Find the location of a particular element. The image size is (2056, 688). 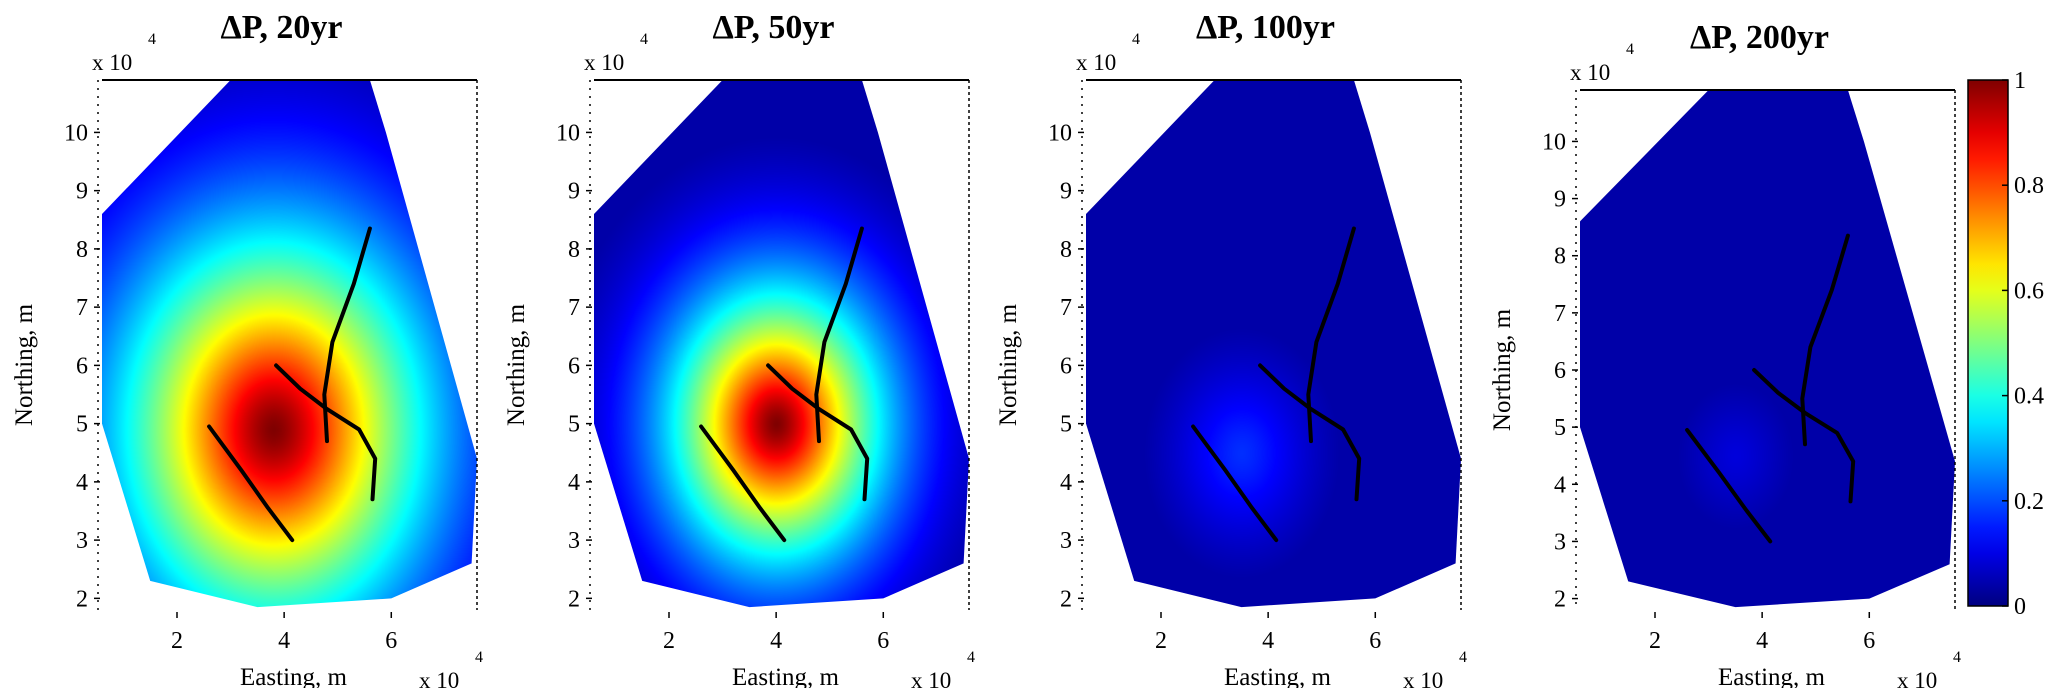

panel-title: ΔP, 50yr is located at coordinates (773, 27).